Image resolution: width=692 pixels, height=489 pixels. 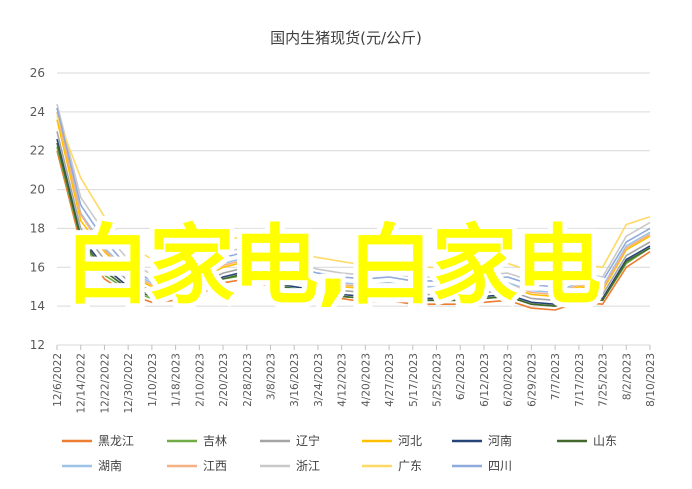 I want to click on x-tick-label: 3/8/2023, so click(x=271, y=376).